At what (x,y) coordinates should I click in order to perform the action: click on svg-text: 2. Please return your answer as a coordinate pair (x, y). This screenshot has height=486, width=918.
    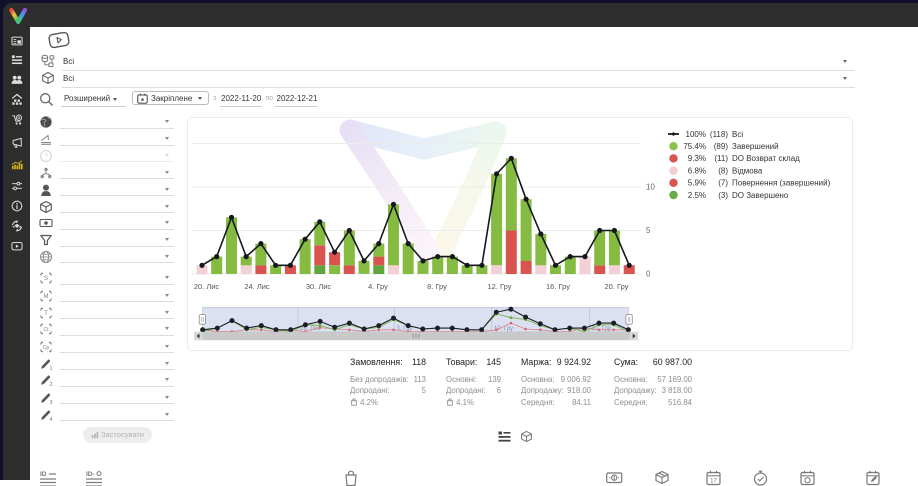
    Looking at the image, I should click on (50, 384).